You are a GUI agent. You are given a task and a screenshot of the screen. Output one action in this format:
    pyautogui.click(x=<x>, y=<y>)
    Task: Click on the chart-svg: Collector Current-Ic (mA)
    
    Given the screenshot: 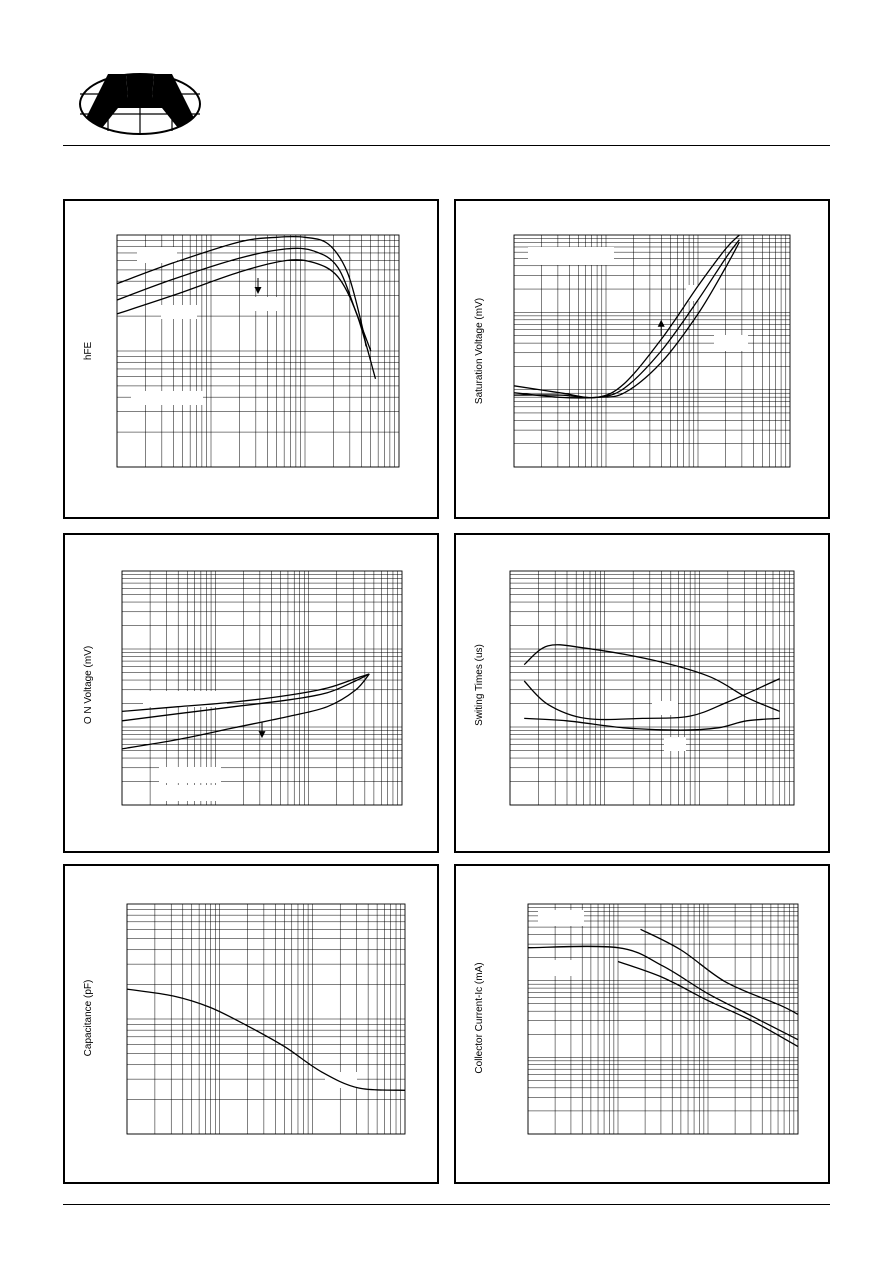 What is the action you would take?
    pyautogui.click(x=636, y=1019)
    